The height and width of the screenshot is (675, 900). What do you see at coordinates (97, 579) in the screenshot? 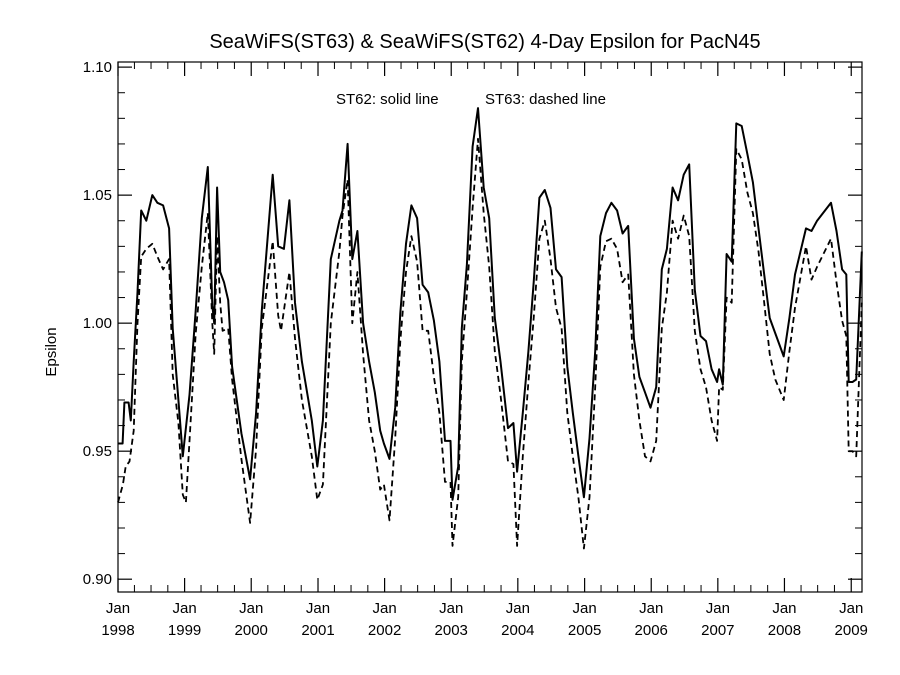
I see `y-tick-label: 0.90` at bounding box center [97, 579].